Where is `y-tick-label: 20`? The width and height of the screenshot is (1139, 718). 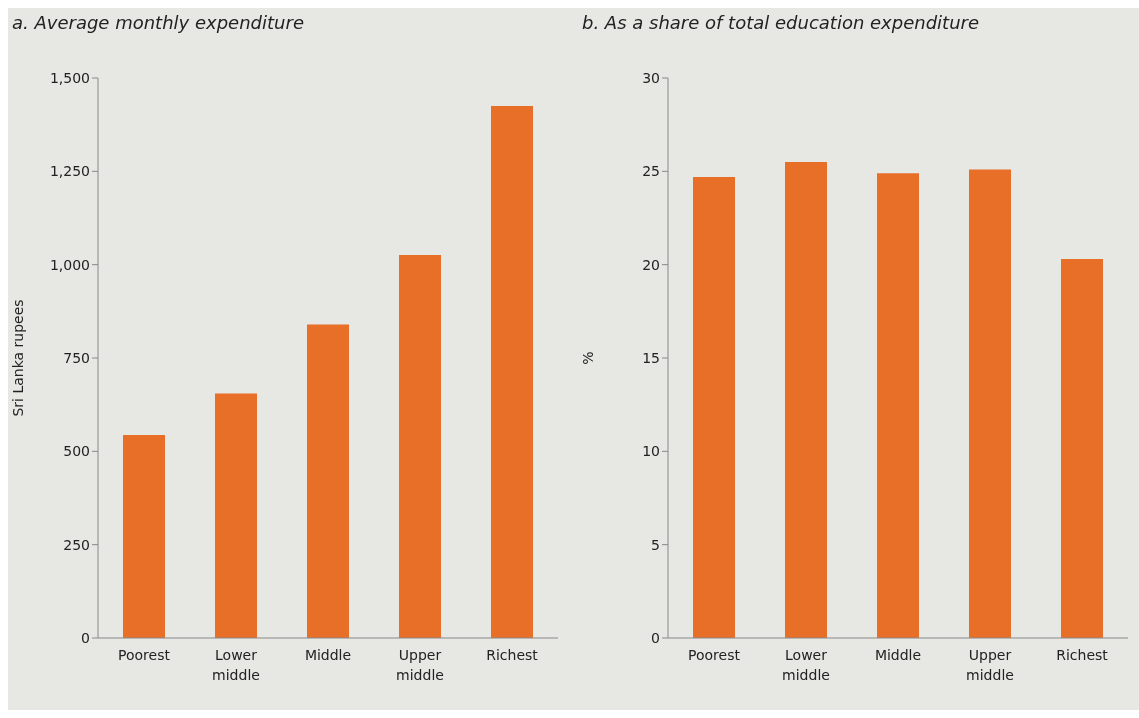 y-tick-label: 20 is located at coordinates (651, 264).